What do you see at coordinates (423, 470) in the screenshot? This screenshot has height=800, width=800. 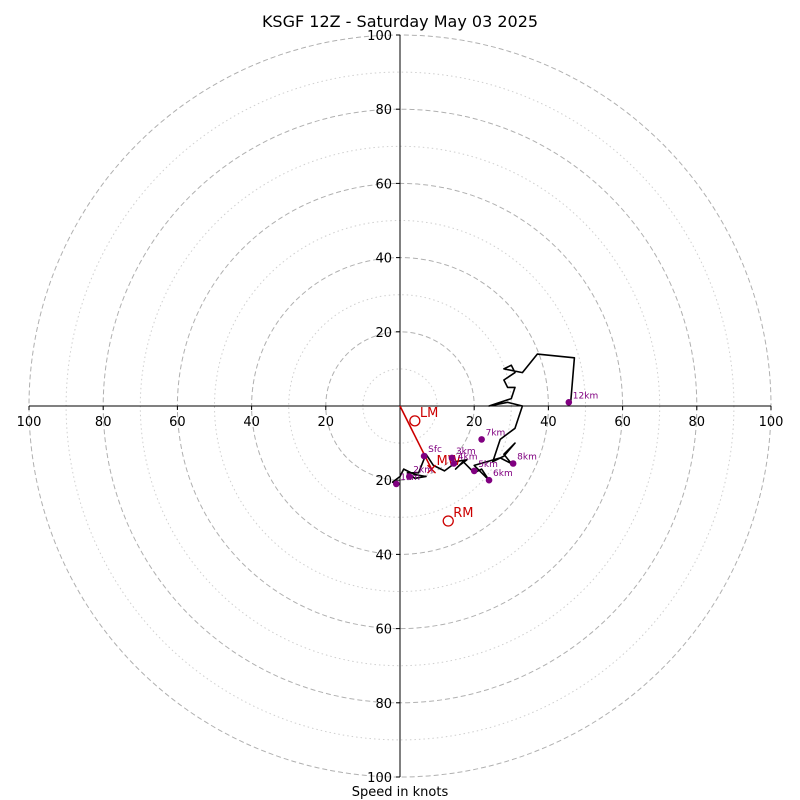 I see `height-label-2km: 2km` at bounding box center [423, 470].